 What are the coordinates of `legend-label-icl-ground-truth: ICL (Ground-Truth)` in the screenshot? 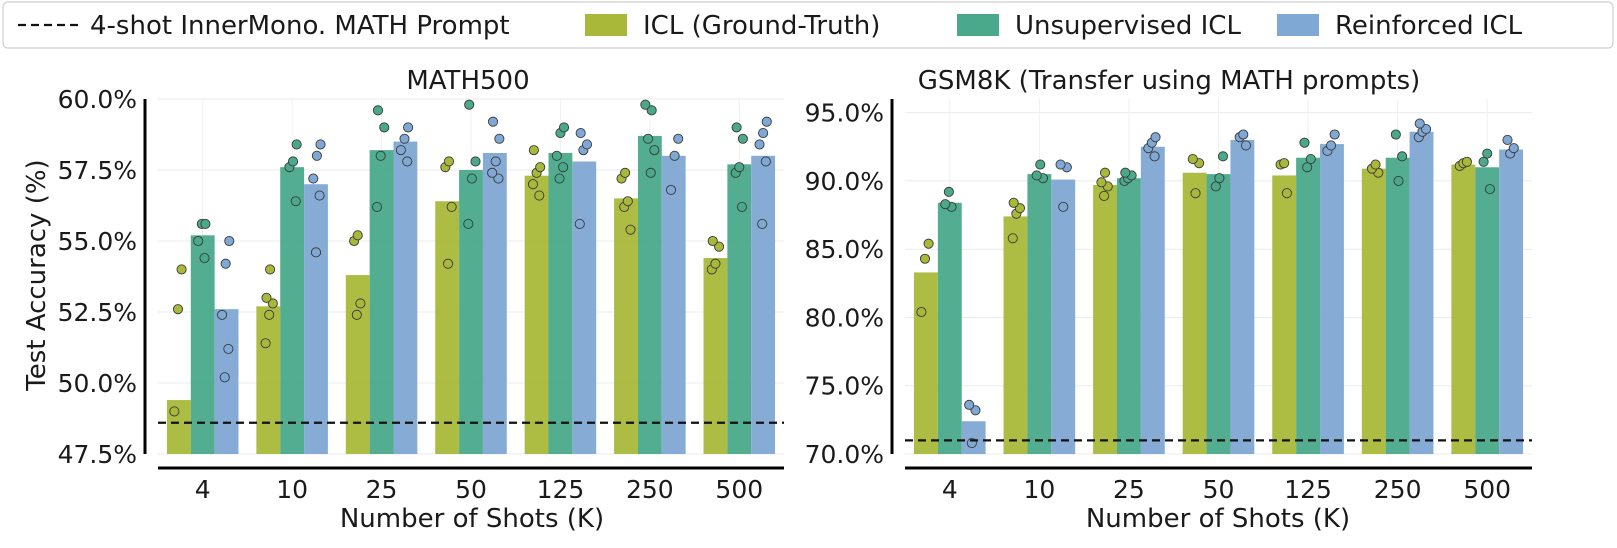 It's located at (761, 26).